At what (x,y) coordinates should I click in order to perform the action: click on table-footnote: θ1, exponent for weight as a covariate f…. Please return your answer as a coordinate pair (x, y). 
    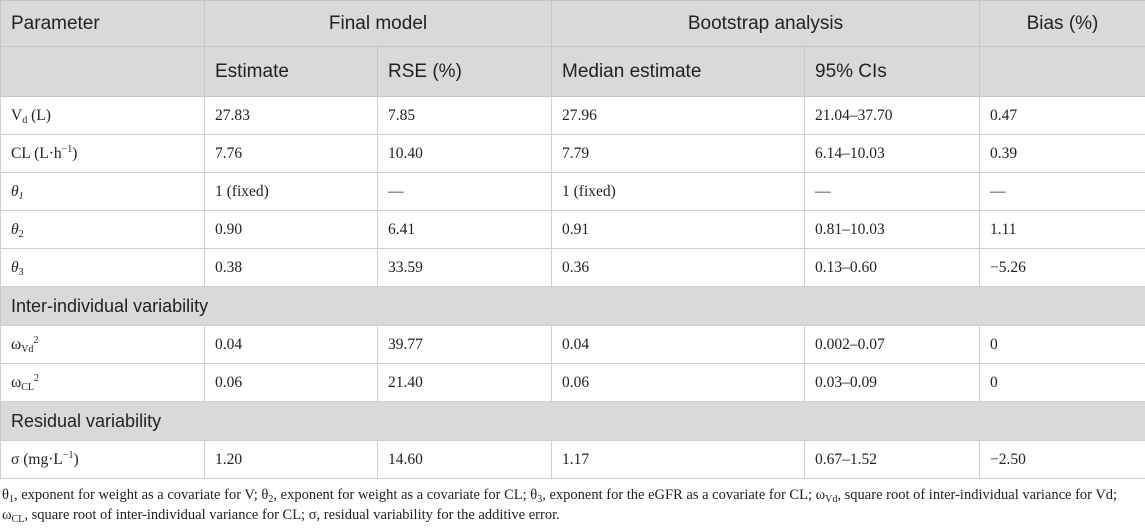
    Looking at the image, I should click on (572, 502).